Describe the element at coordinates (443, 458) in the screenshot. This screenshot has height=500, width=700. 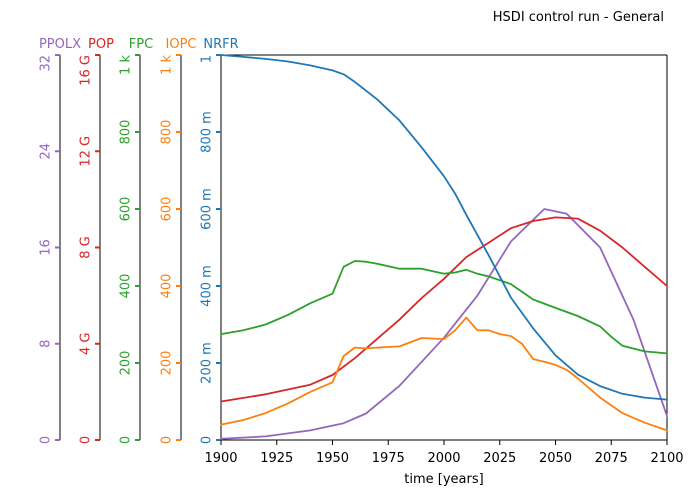
I see `x-tick-label: 2000` at that location.